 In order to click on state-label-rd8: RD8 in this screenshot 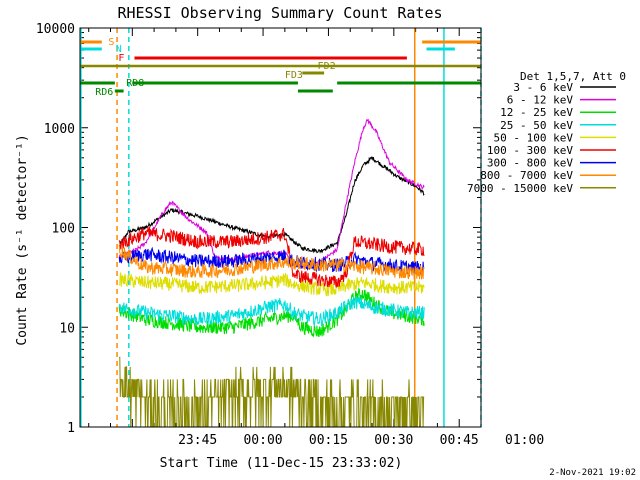, I will do `click(135, 83)`.